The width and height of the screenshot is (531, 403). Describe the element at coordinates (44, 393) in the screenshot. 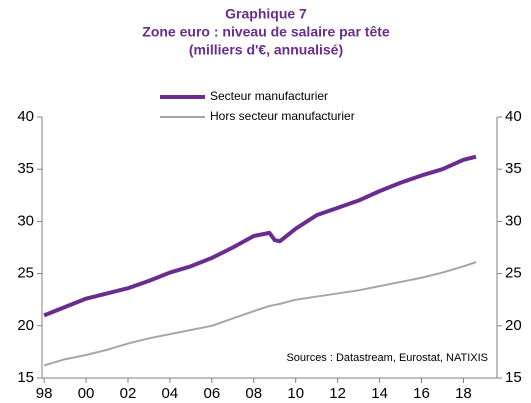

I see `x-tick-label: 98` at that location.